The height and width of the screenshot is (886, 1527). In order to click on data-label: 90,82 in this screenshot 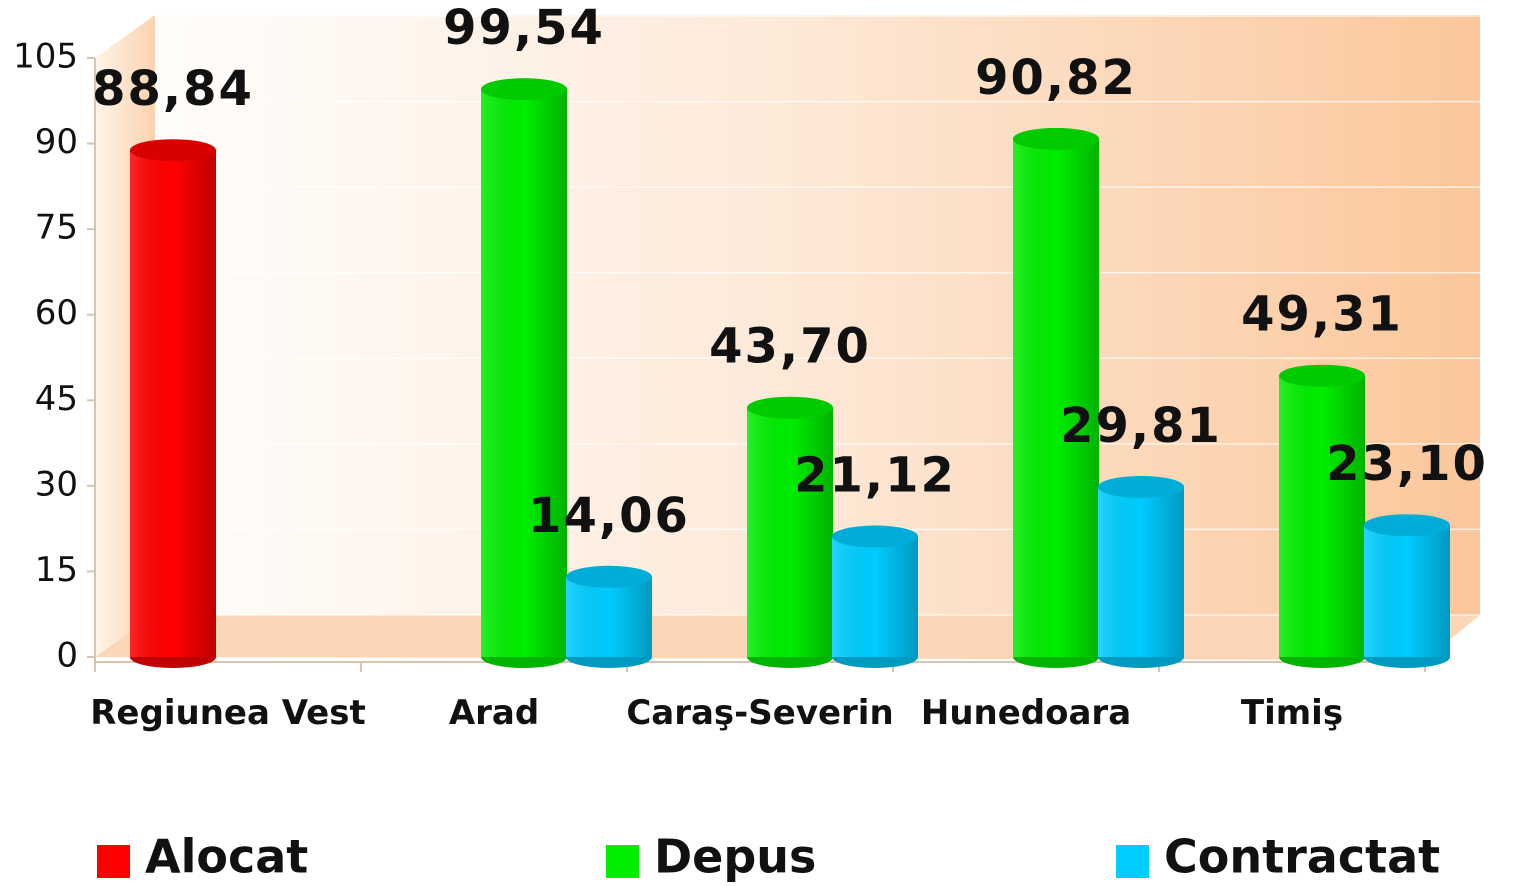, I will do `click(1056, 78)`.